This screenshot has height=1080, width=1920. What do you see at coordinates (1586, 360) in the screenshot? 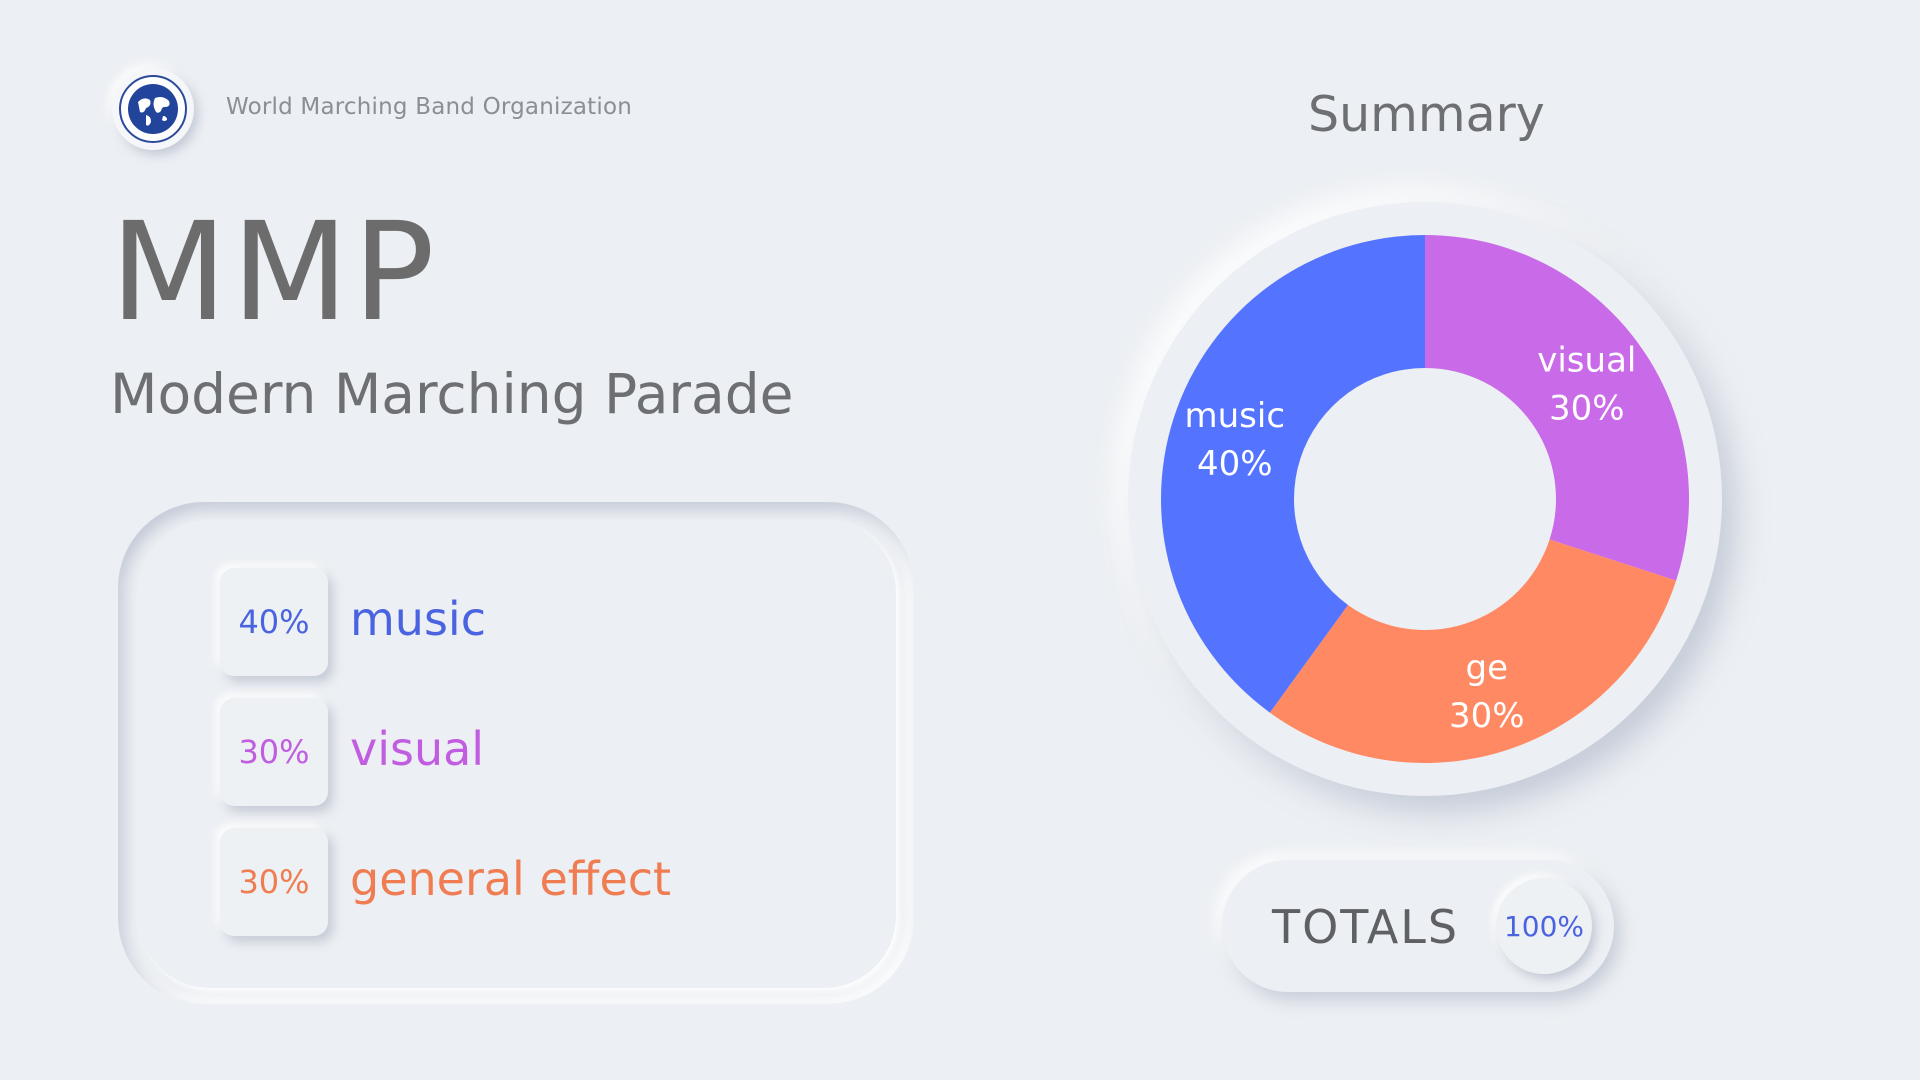
I see `donut-category-label: visual` at bounding box center [1586, 360].